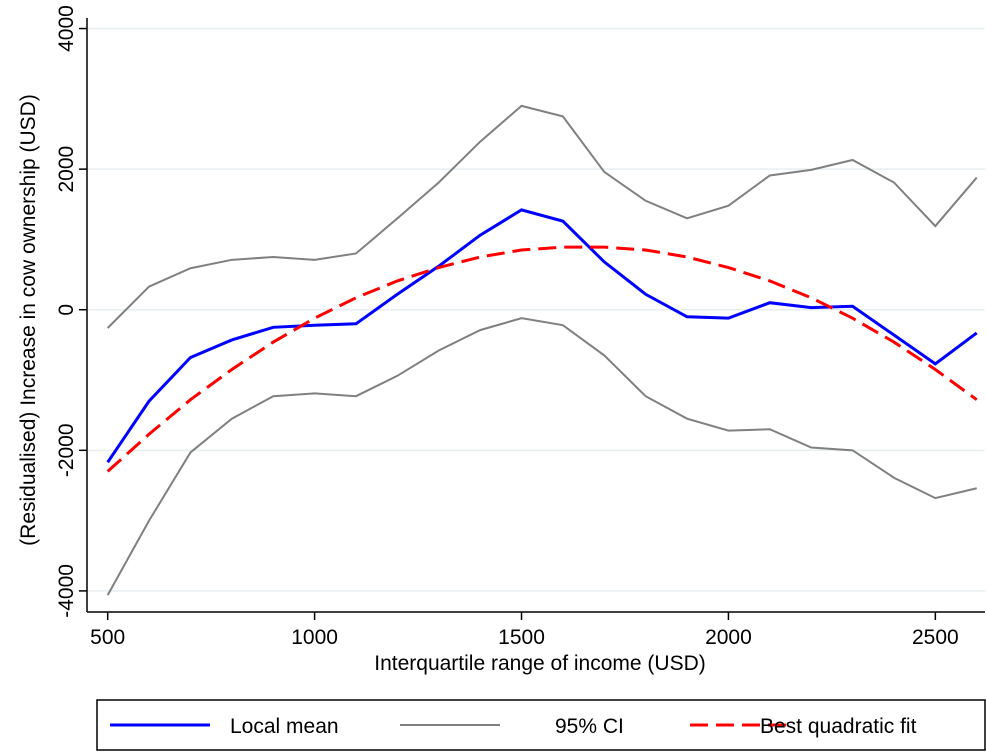 The image size is (986, 756). I want to click on y-tick-label: -4000, so click(66, 591).